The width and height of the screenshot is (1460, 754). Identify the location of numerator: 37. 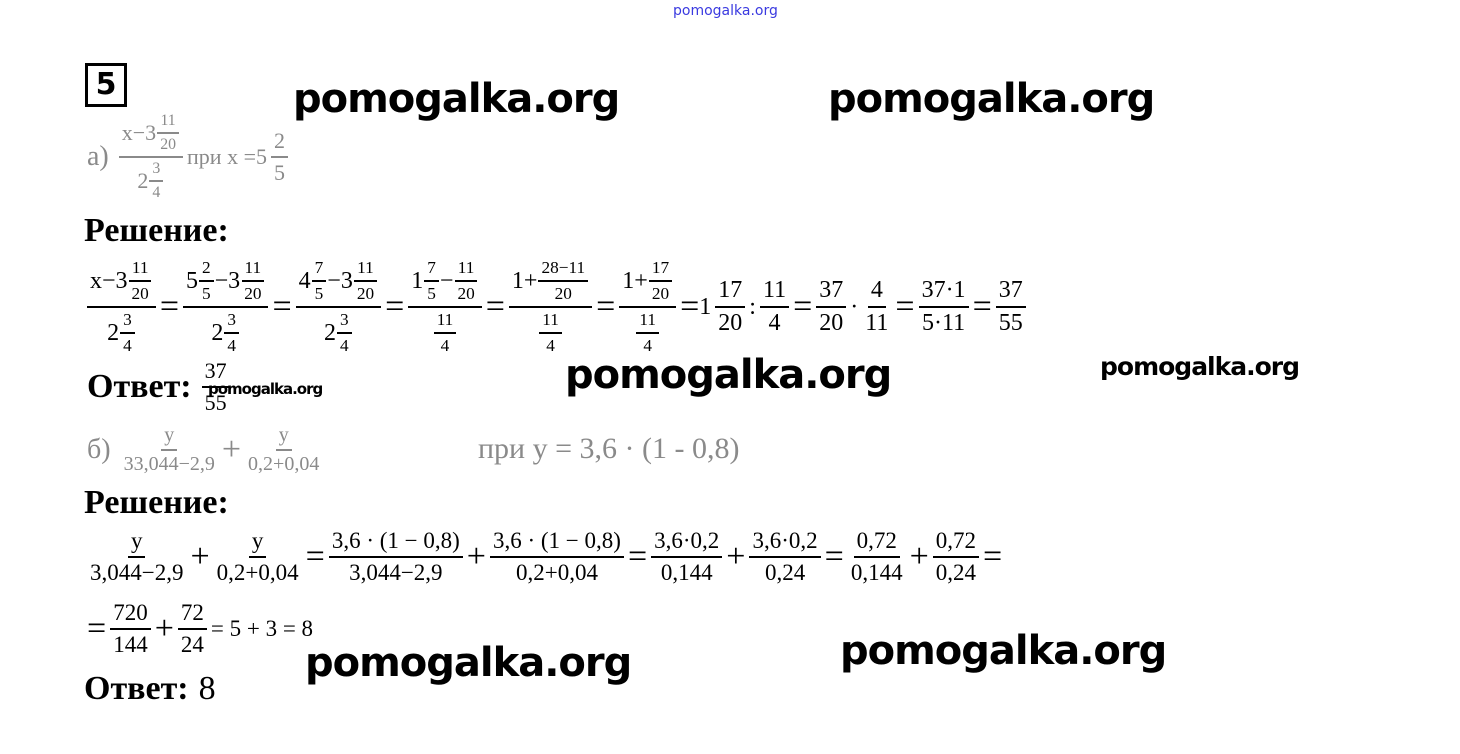
(215, 373).